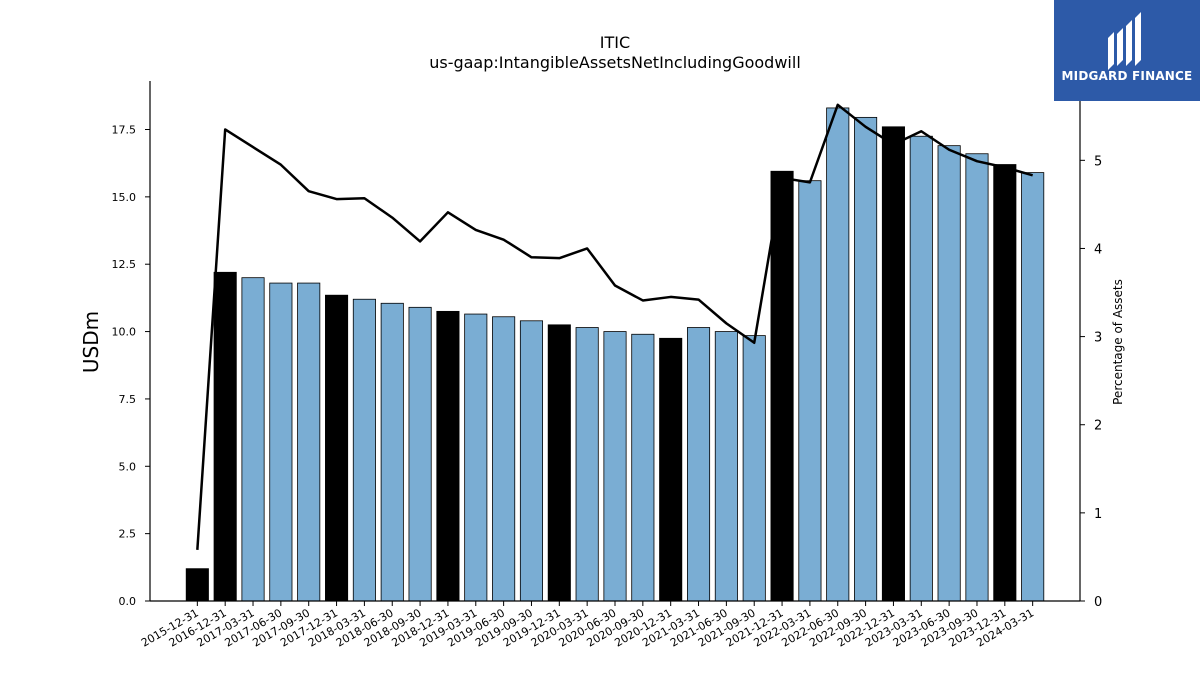  What do you see at coordinates (128, 534) in the screenshot?
I see `y-tick-label: 2.5` at bounding box center [128, 534].